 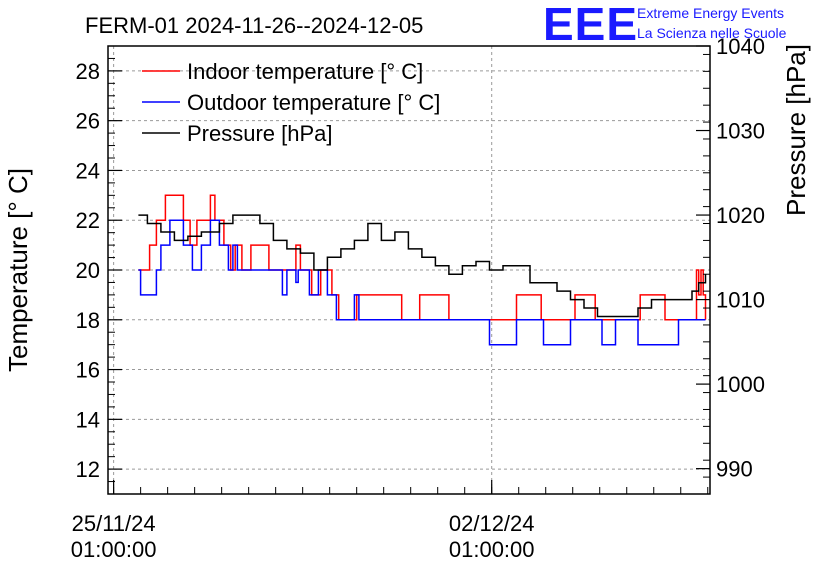 What do you see at coordinates (88, 469) in the screenshot?
I see `y-tick-label: 12` at bounding box center [88, 469].